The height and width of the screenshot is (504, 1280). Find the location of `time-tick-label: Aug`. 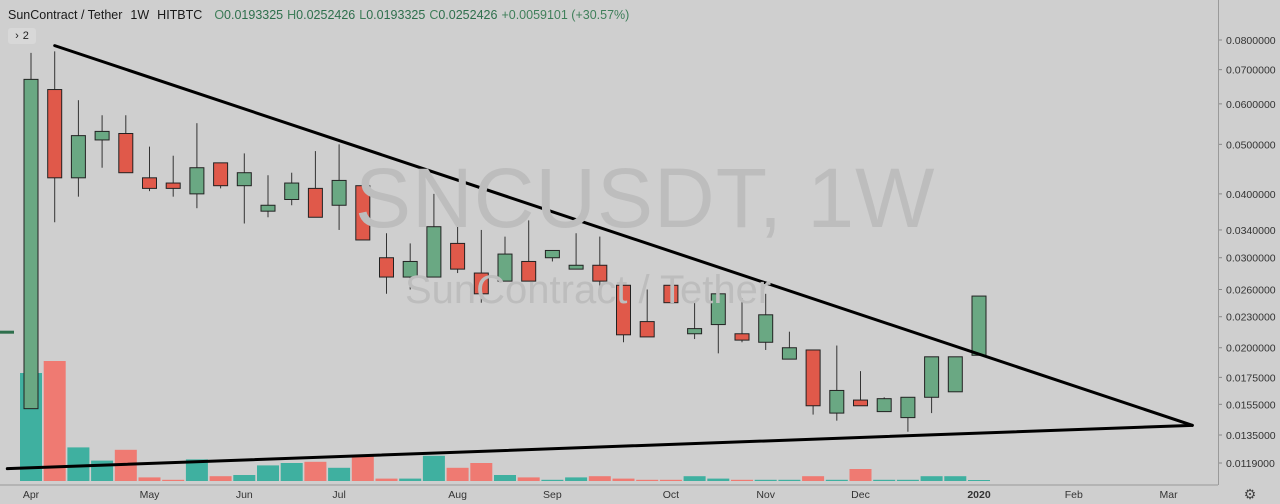

time-tick-label: Aug is located at coordinates (457, 495).